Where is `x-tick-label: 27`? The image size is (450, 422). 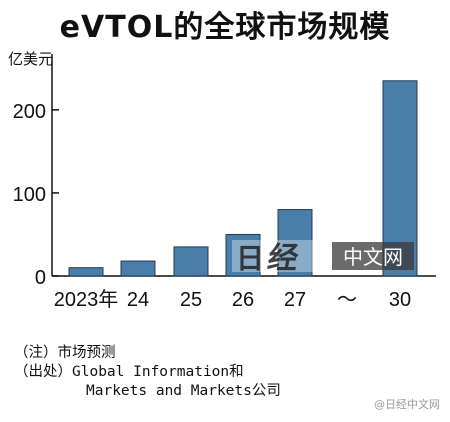 x-tick-label: 27 is located at coordinates (295, 300).